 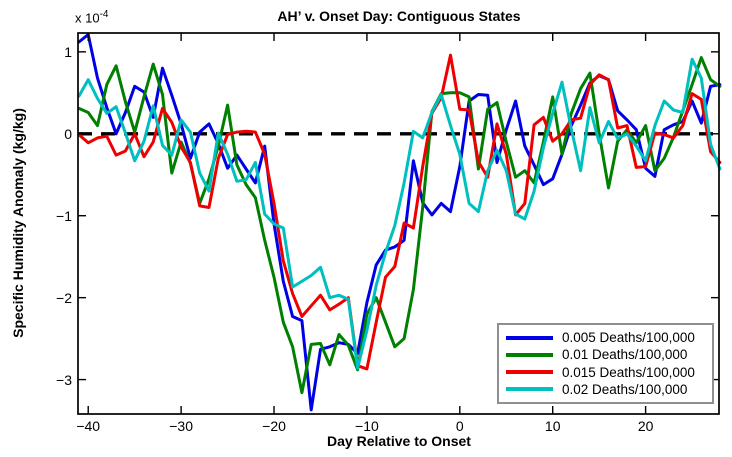 I want to click on y-tick-label: −2, so click(x=64, y=297).